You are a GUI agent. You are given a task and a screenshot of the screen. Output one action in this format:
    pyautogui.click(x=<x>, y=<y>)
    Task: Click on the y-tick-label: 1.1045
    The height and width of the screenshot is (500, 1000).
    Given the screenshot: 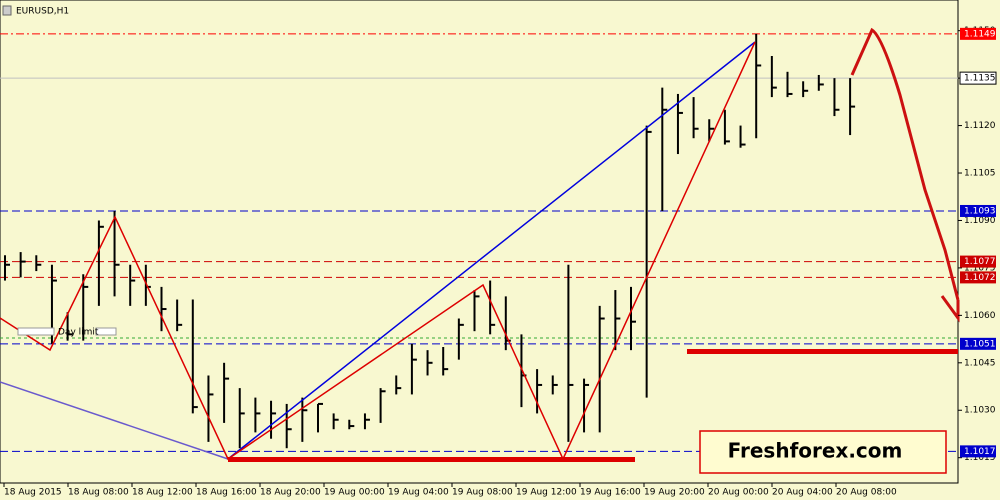 What is the action you would take?
    pyautogui.click(x=980, y=363)
    